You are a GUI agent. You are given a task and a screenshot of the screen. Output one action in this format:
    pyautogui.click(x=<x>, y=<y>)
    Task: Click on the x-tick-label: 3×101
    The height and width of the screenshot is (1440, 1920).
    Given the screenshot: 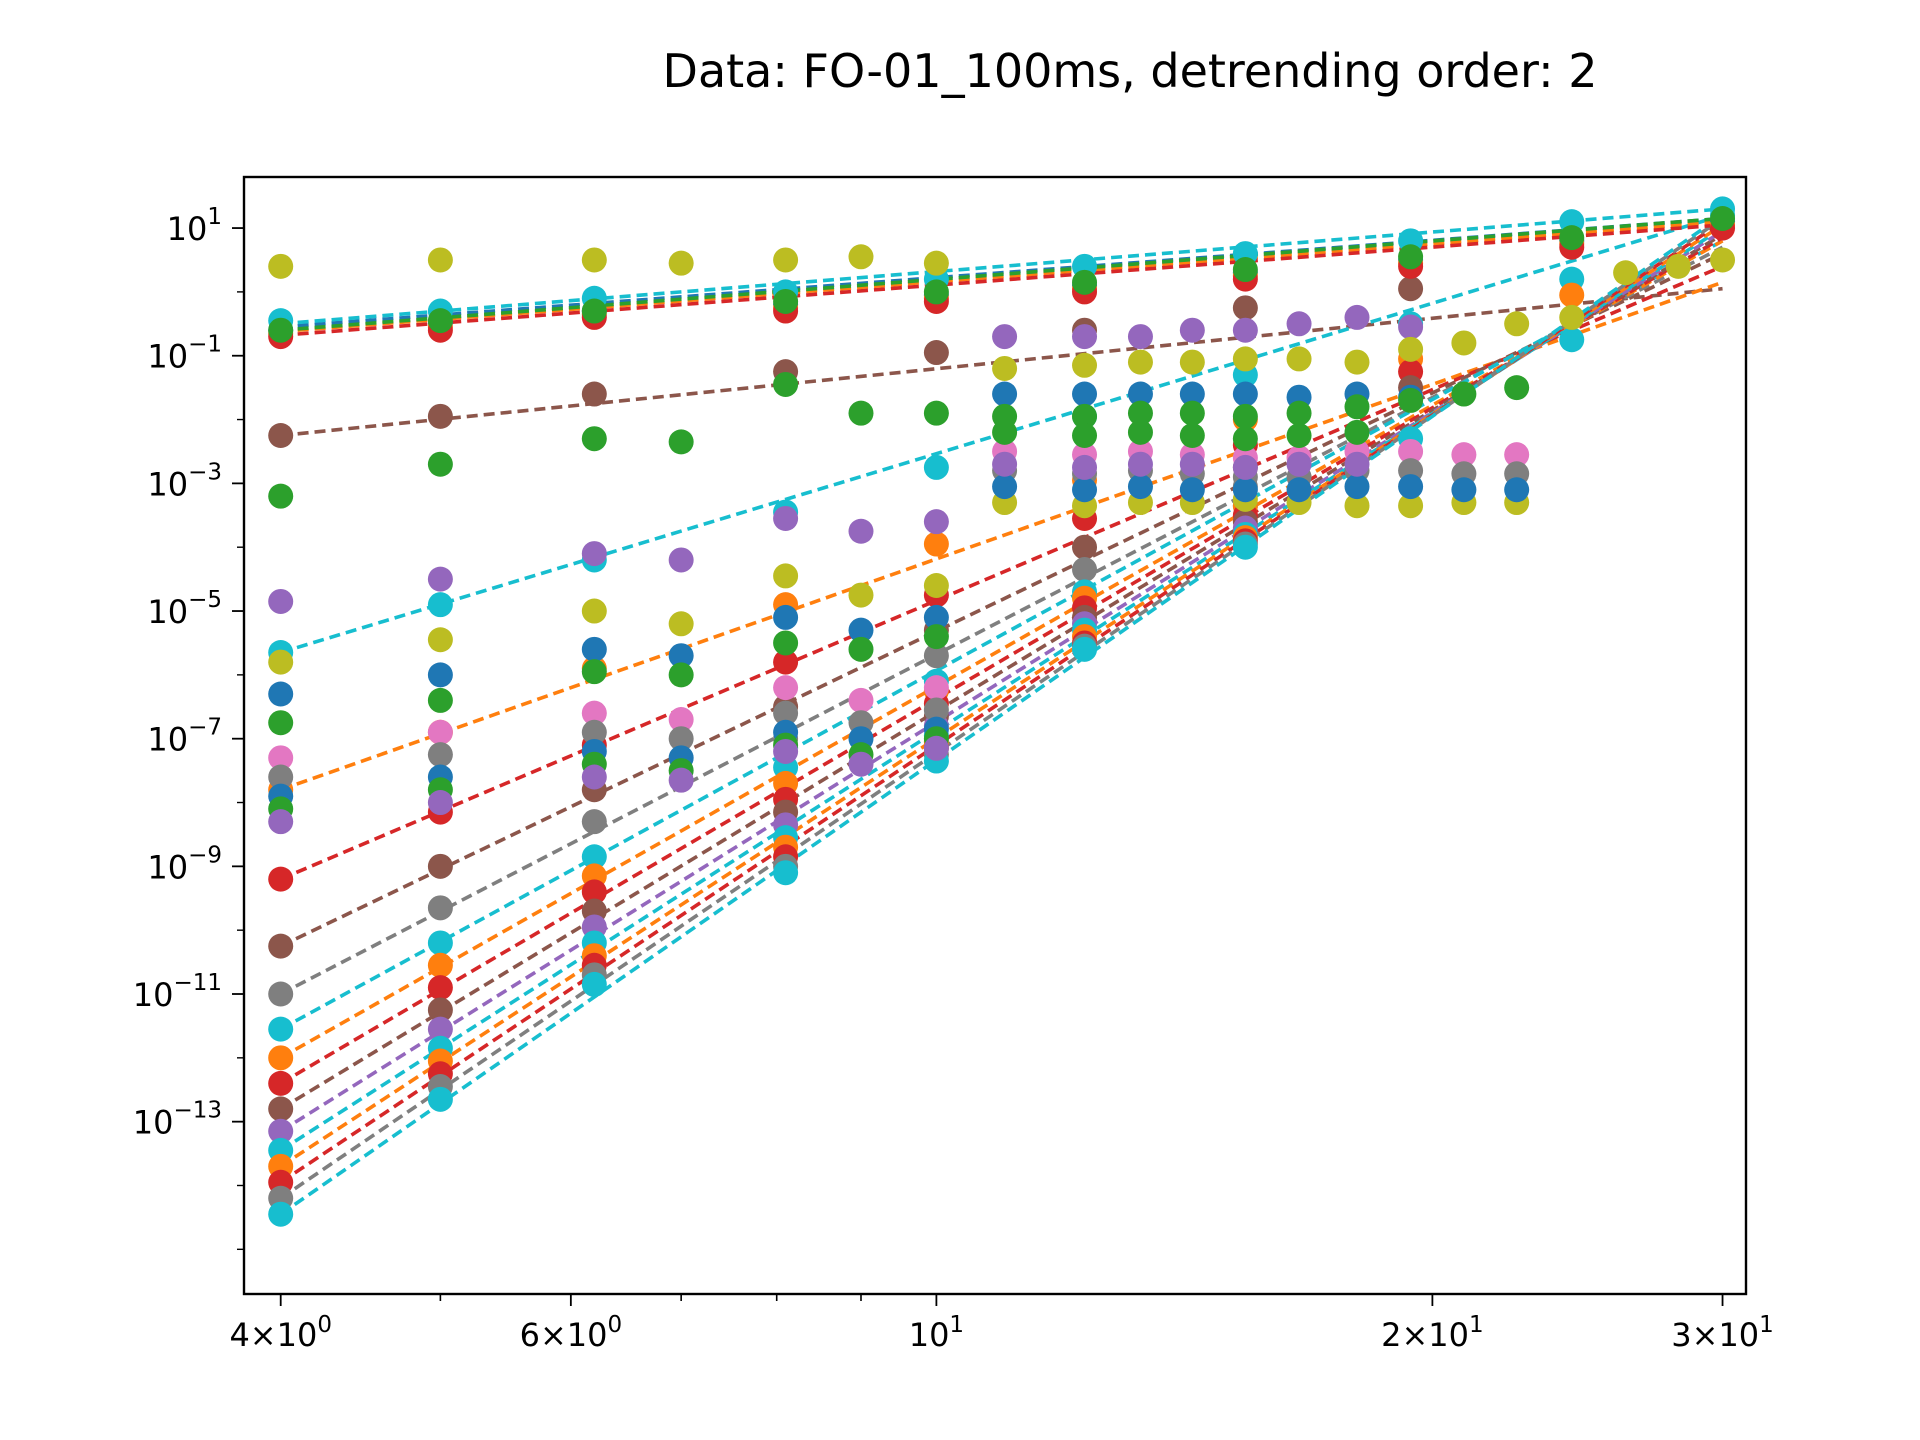 What is the action you would take?
    pyautogui.click(x=1722, y=1333)
    